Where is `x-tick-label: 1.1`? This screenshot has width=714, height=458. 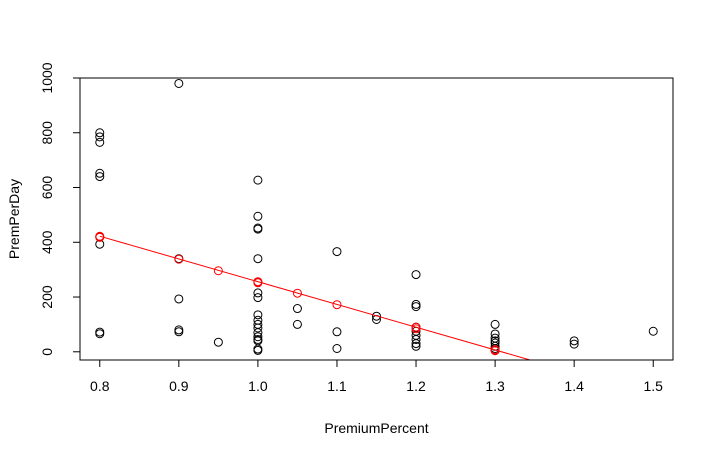
x-tick-label: 1.1 is located at coordinates (337, 386).